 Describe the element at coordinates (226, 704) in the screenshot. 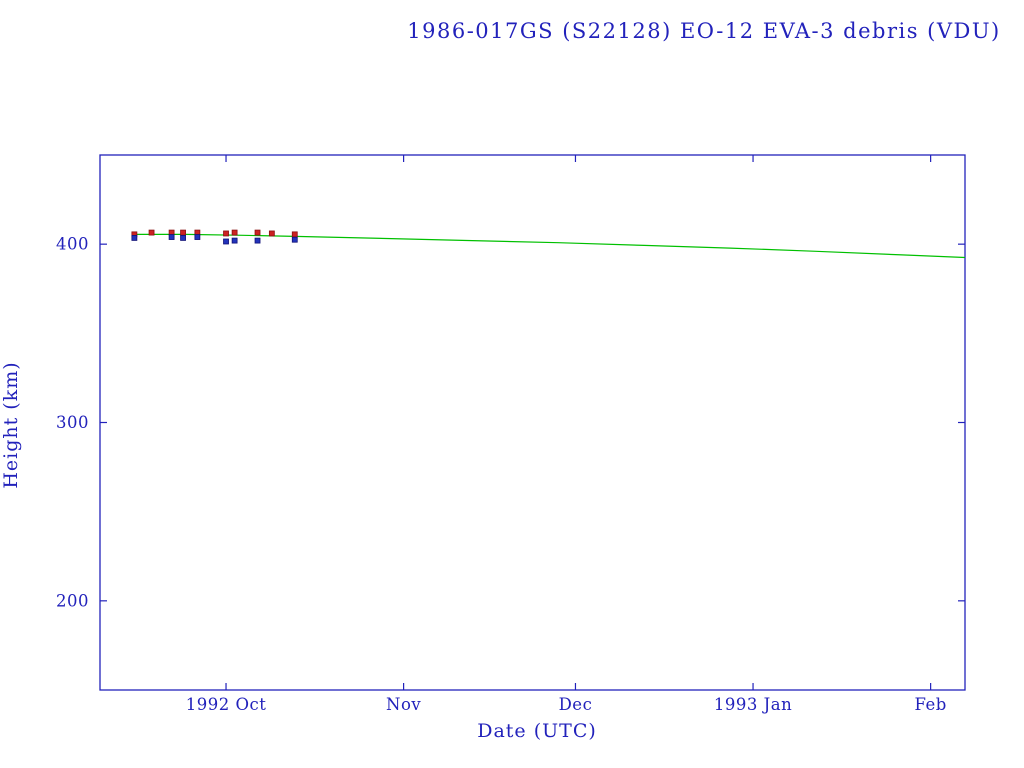

I see `x-tick-label: 1992 Oct` at that location.